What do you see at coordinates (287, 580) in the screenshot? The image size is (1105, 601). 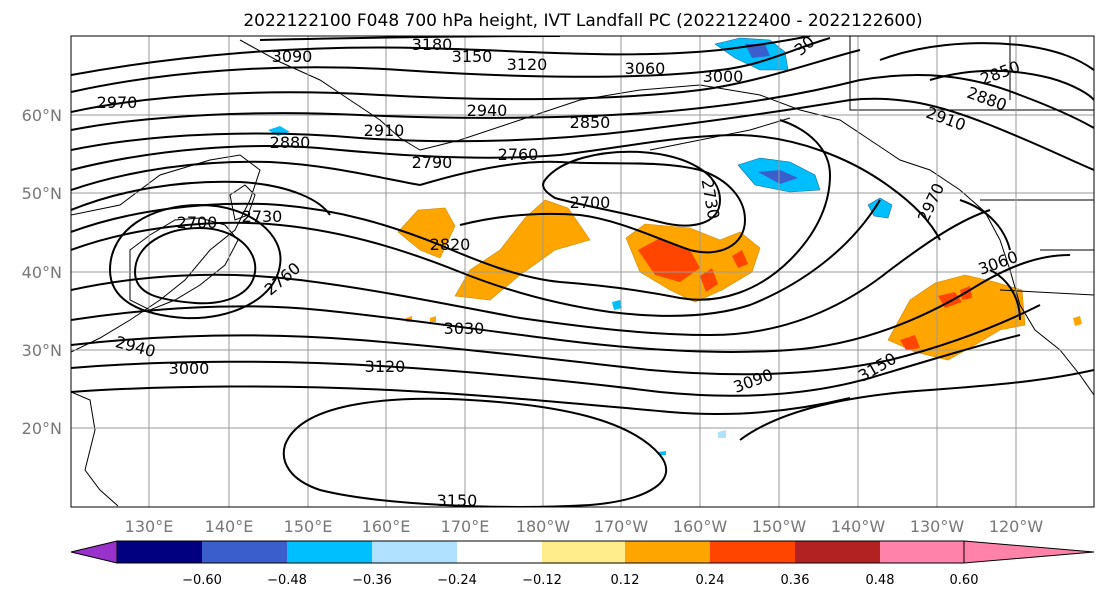 I see `colorbar-tick: −0.48` at bounding box center [287, 580].